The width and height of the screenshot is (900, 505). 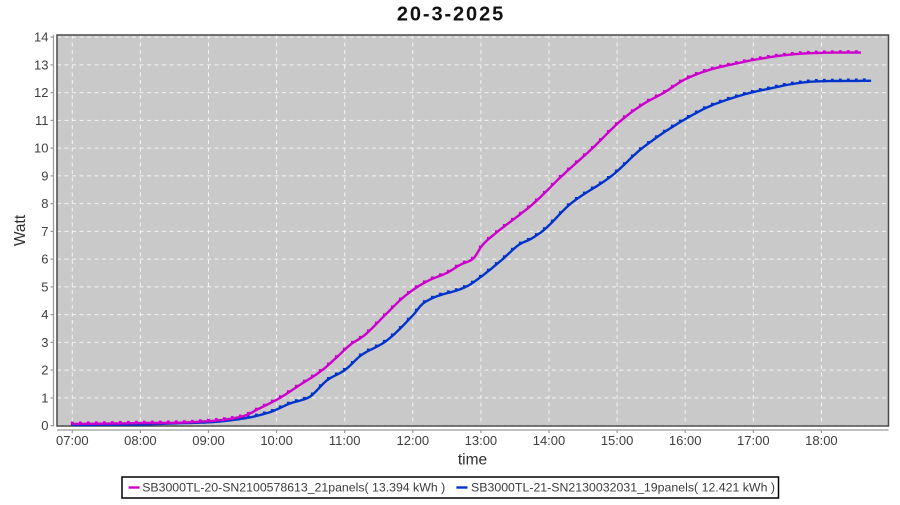 What do you see at coordinates (276, 440) in the screenshot?
I see `svg-text: 10:00` at bounding box center [276, 440].